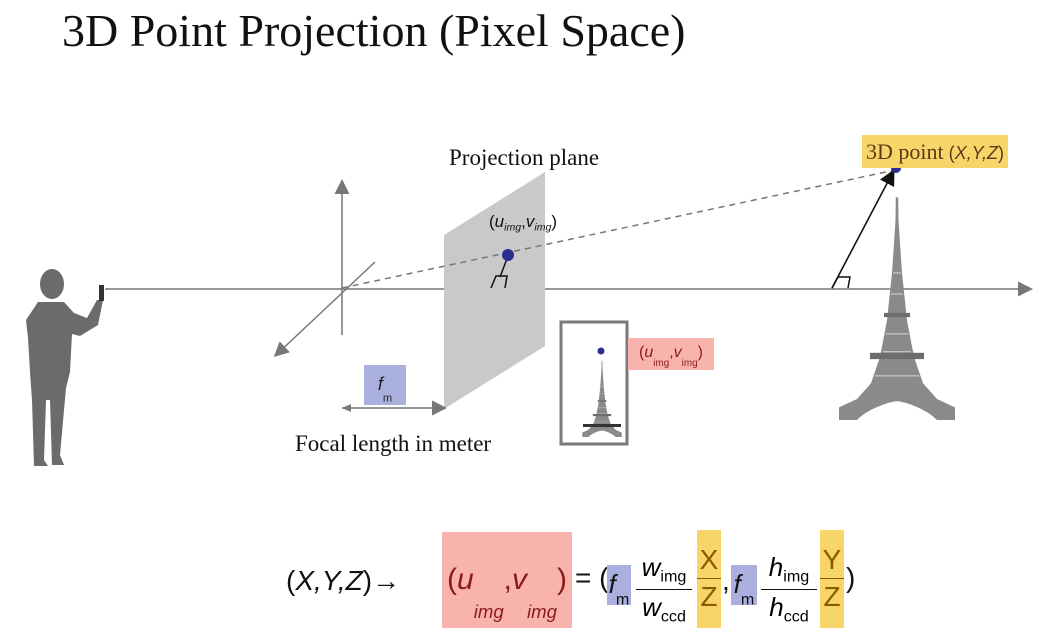 The height and width of the screenshot is (636, 1046). What do you see at coordinates (935, 151) in the screenshot?
I see `world-point-label: 3D point (X,Y,Z)` at bounding box center [935, 151].